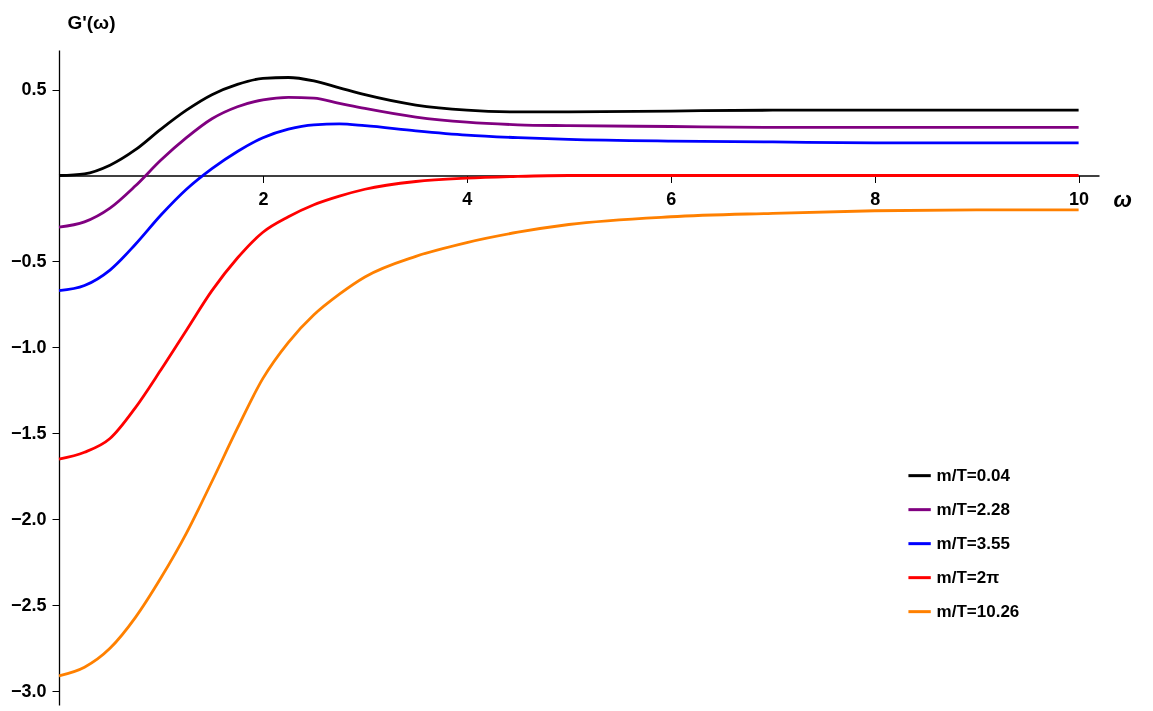 This screenshot has height=711, width=1153. I want to click on y-tick-label: −0.5, so click(28, 260).